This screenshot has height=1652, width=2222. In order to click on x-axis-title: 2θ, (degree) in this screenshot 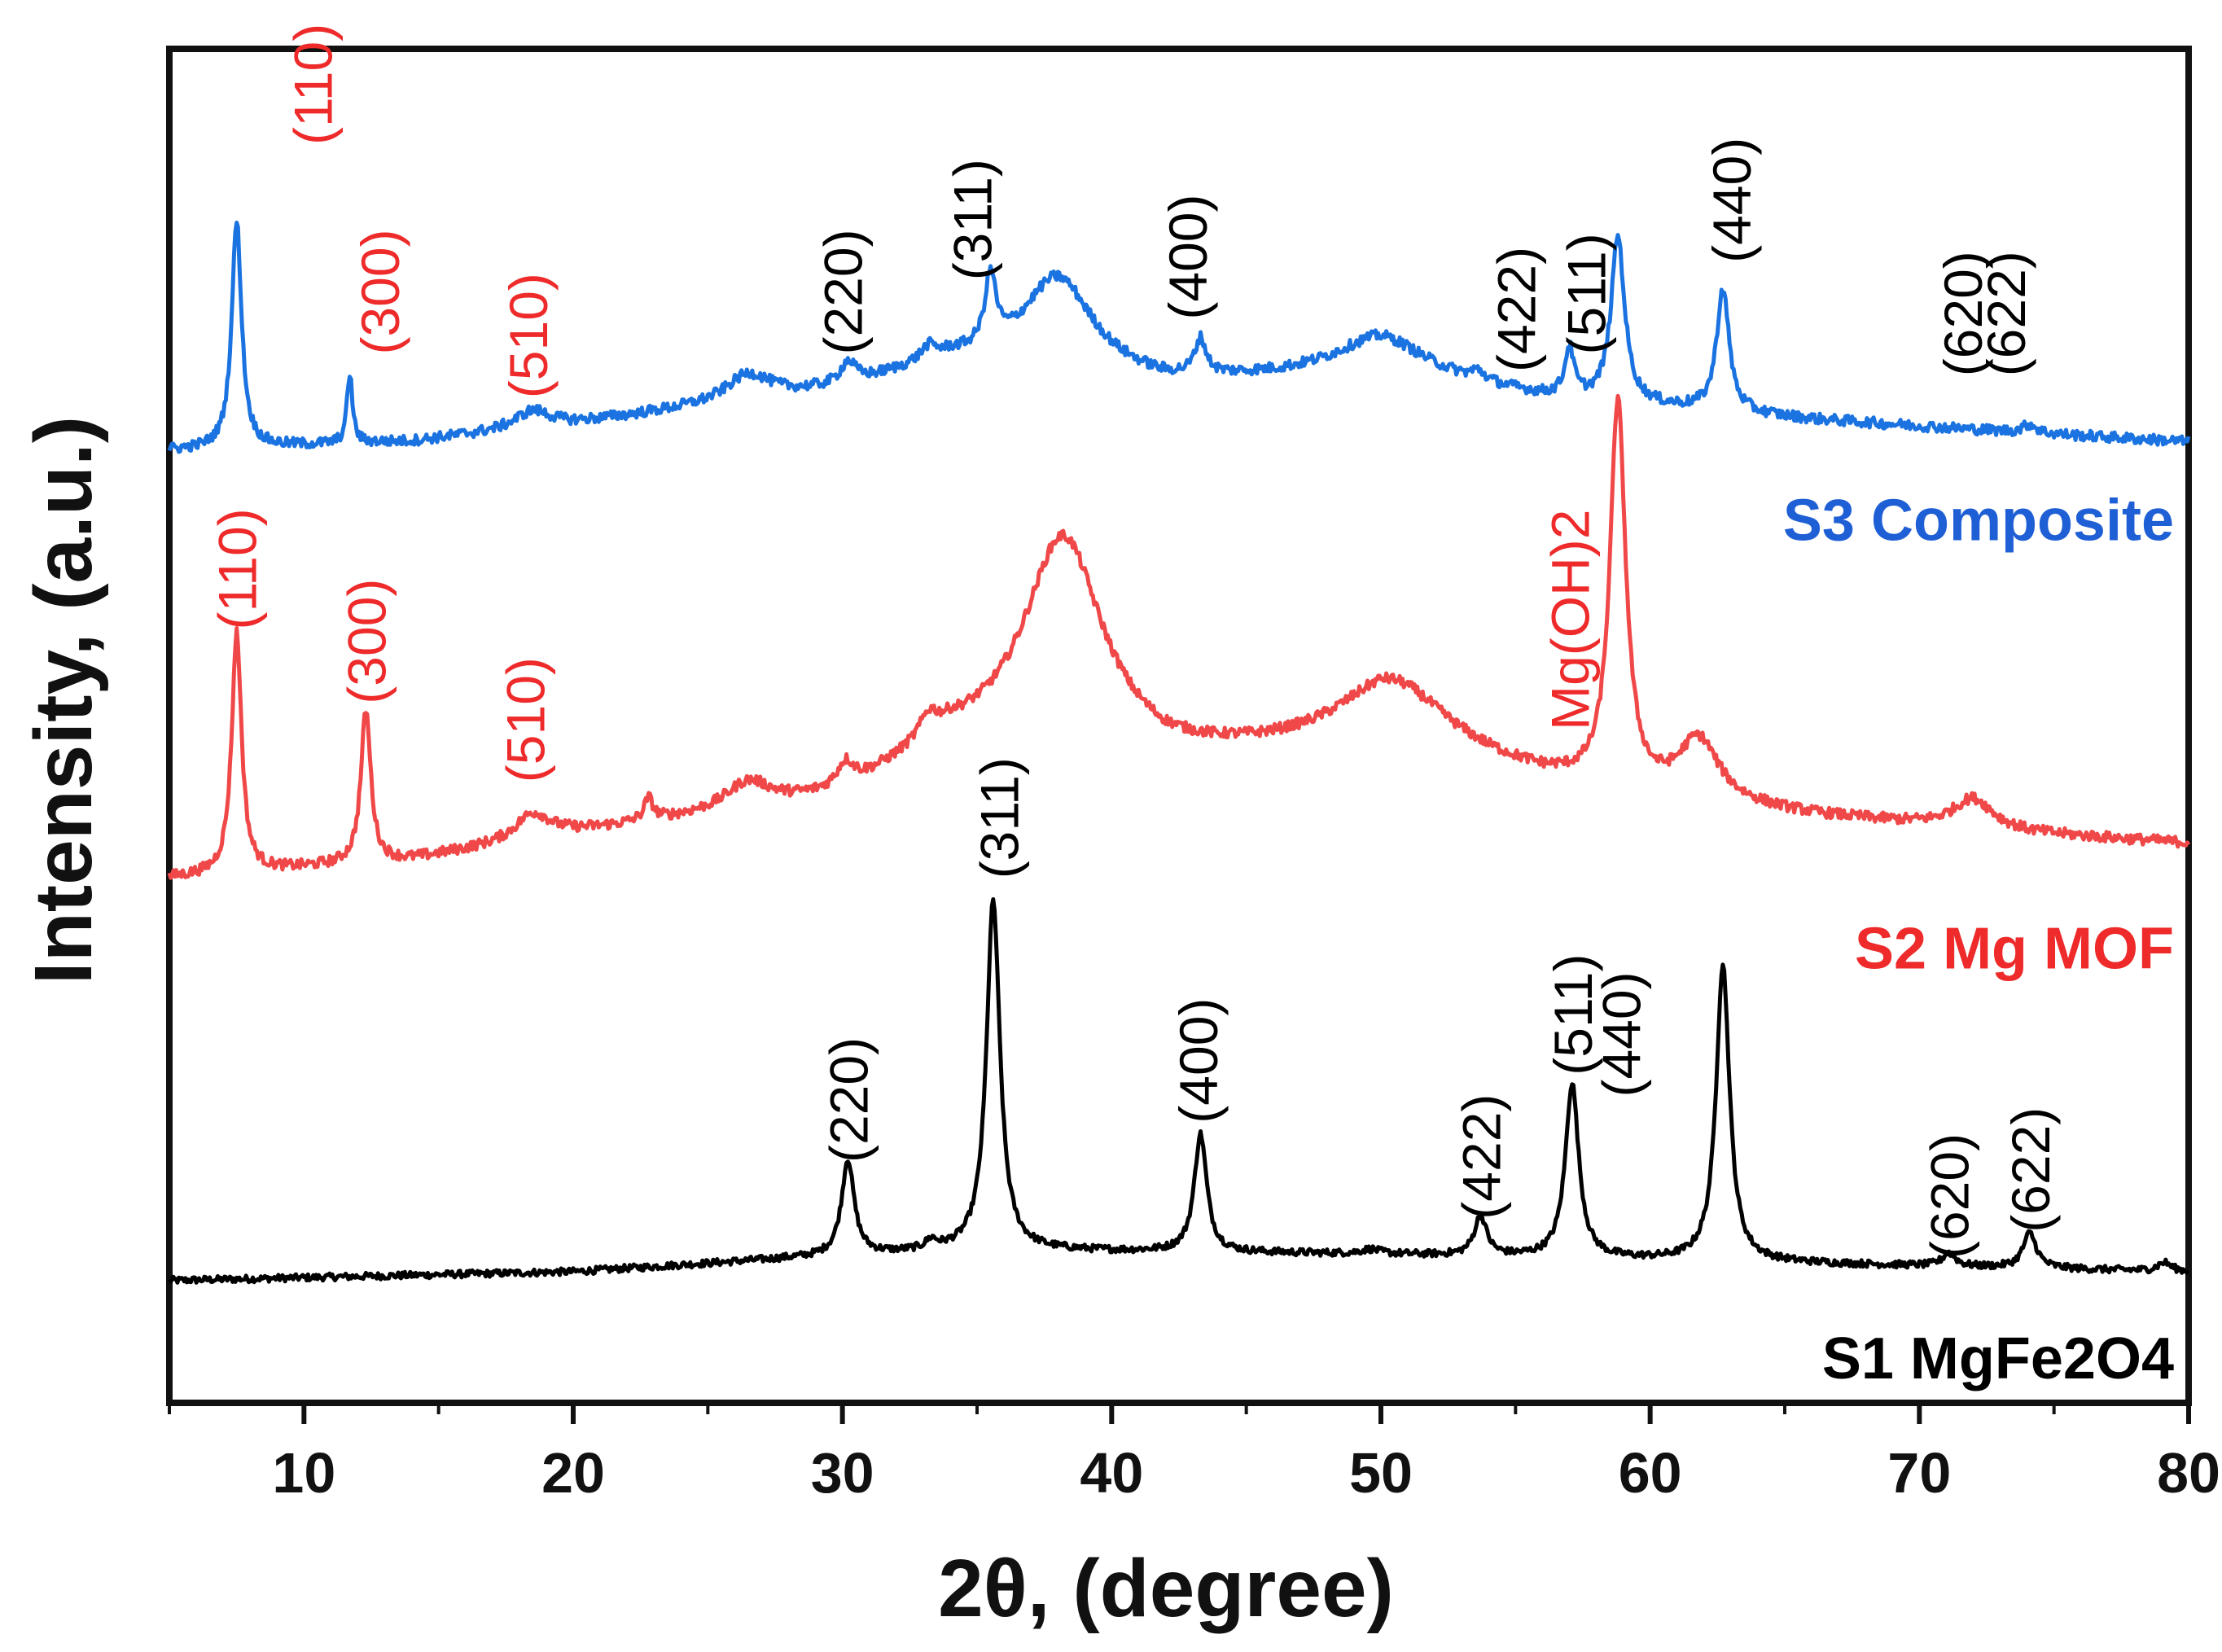, I will do `click(1166, 1588)`.